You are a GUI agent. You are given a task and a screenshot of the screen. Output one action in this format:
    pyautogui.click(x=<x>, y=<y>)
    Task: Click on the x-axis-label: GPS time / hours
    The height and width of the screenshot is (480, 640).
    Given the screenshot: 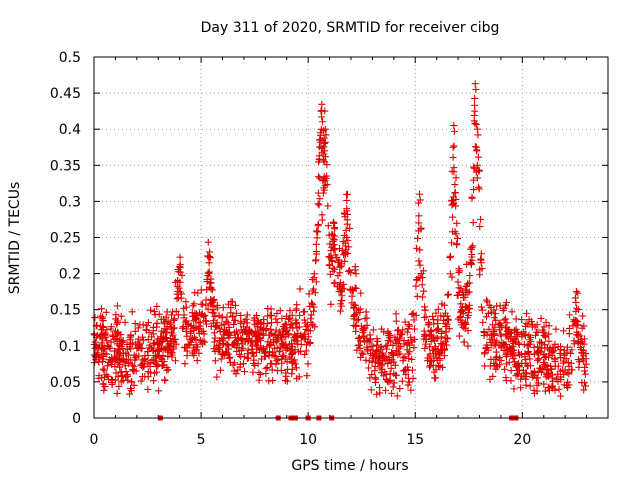 What is the action you would take?
    pyautogui.click(x=349, y=466)
    